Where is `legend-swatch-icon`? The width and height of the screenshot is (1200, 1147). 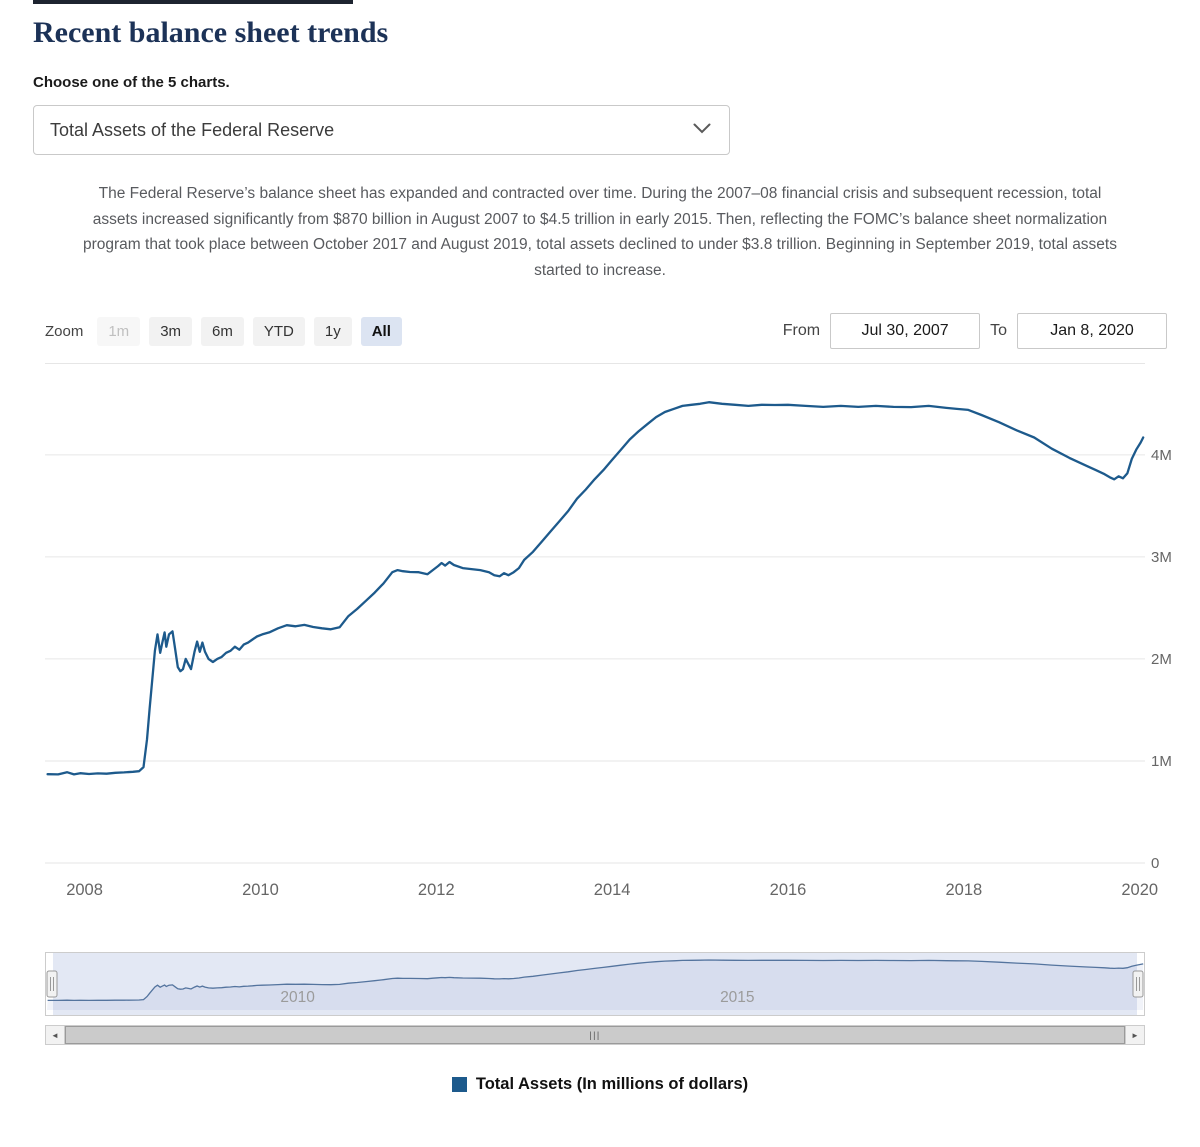
legend-swatch-icon is located at coordinates (459, 1085).